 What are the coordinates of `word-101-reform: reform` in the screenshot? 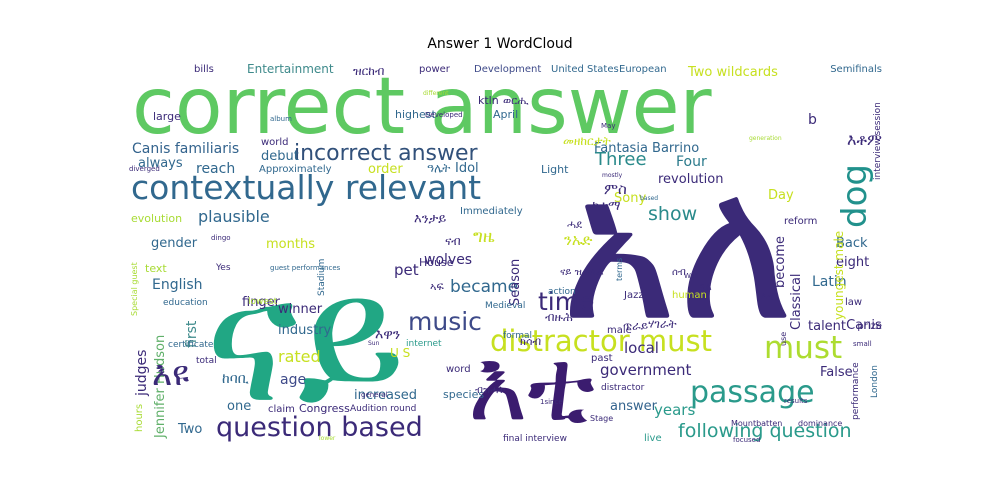 It's located at (800, 221).